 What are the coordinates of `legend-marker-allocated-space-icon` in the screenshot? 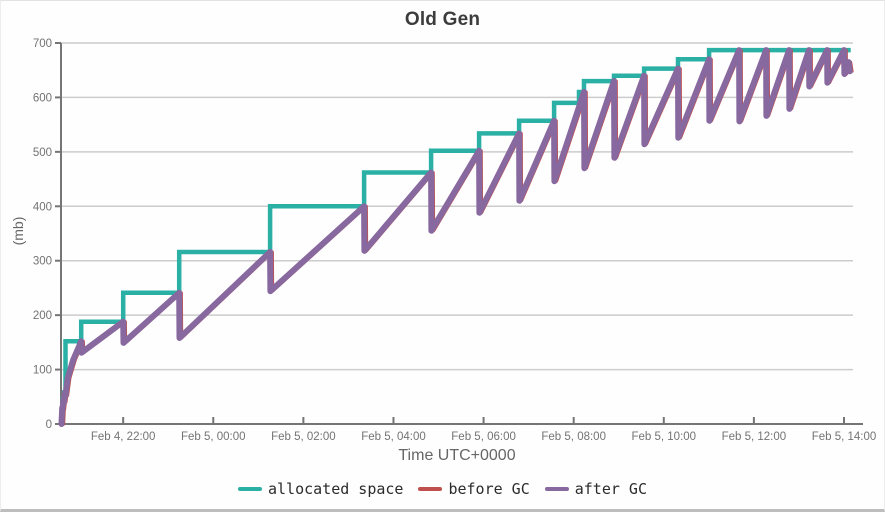 It's located at (250, 489).